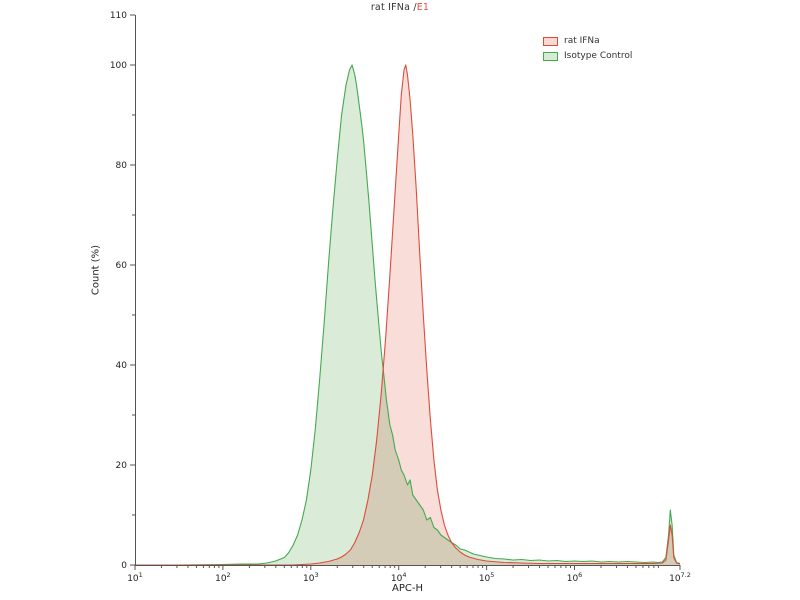 This screenshot has height=600, width=800. I want to click on y-tick-label: 100, so click(118, 66).